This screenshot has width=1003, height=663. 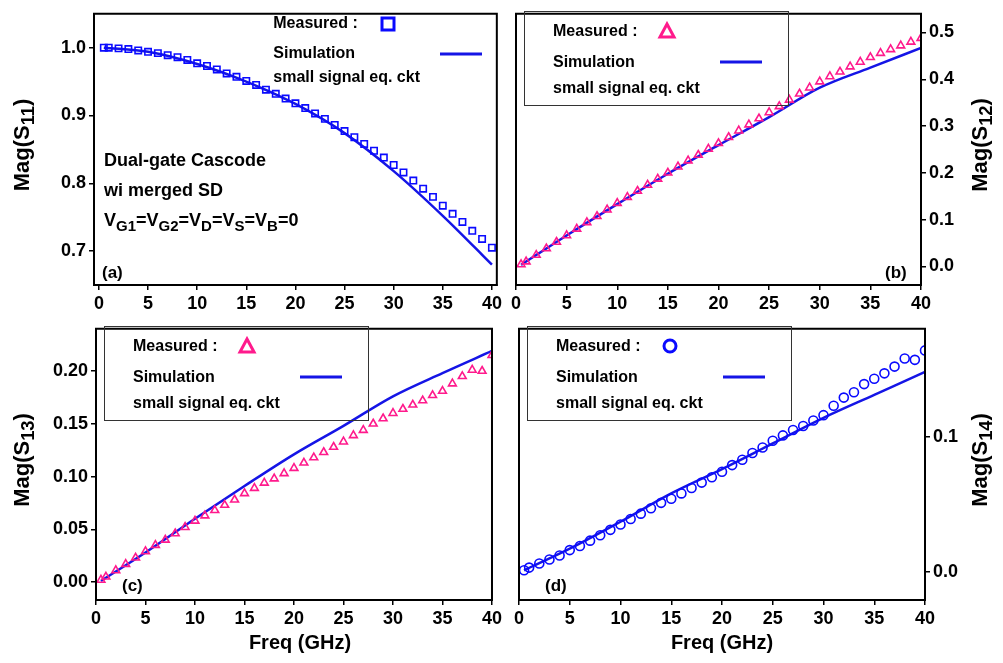 What do you see at coordinates (556, 586) in the screenshot?
I see `annotation: (d)` at bounding box center [556, 586].